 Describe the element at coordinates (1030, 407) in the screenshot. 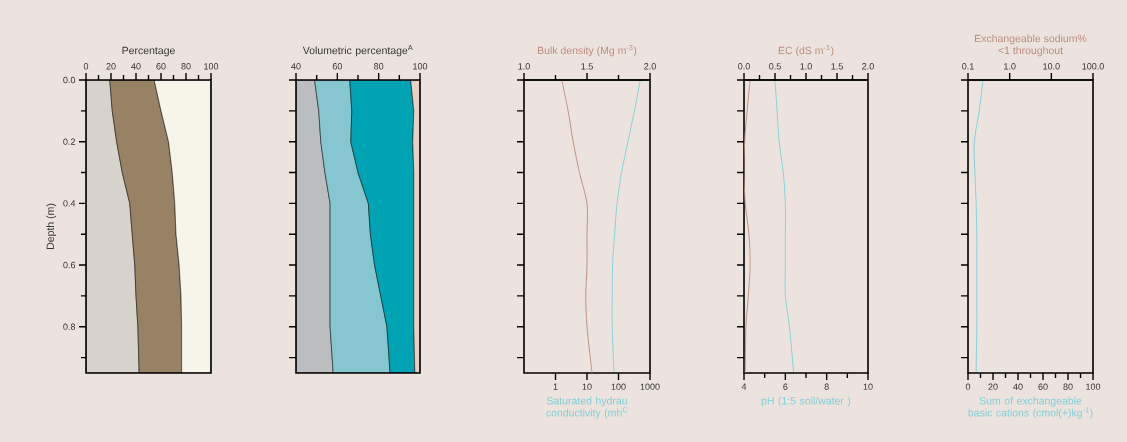

I see `x-axis-title: Sum of exchangeable basic cations (cmol(+)kg$^{-1}$)` at that location.